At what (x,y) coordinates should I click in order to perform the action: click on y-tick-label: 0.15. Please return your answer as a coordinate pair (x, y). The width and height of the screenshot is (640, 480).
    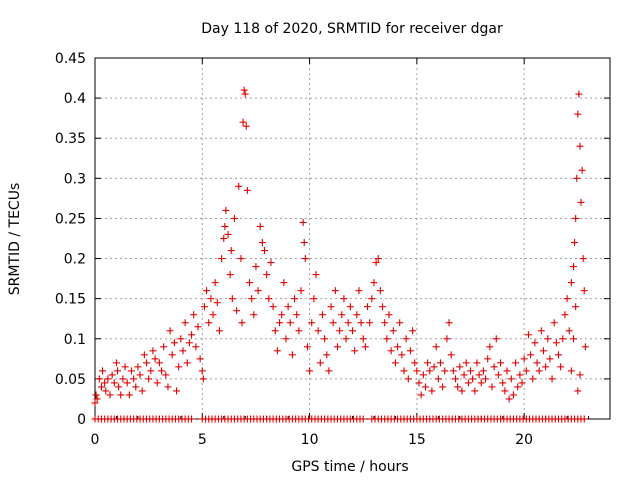
    Looking at the image, I should click on (70, 300).